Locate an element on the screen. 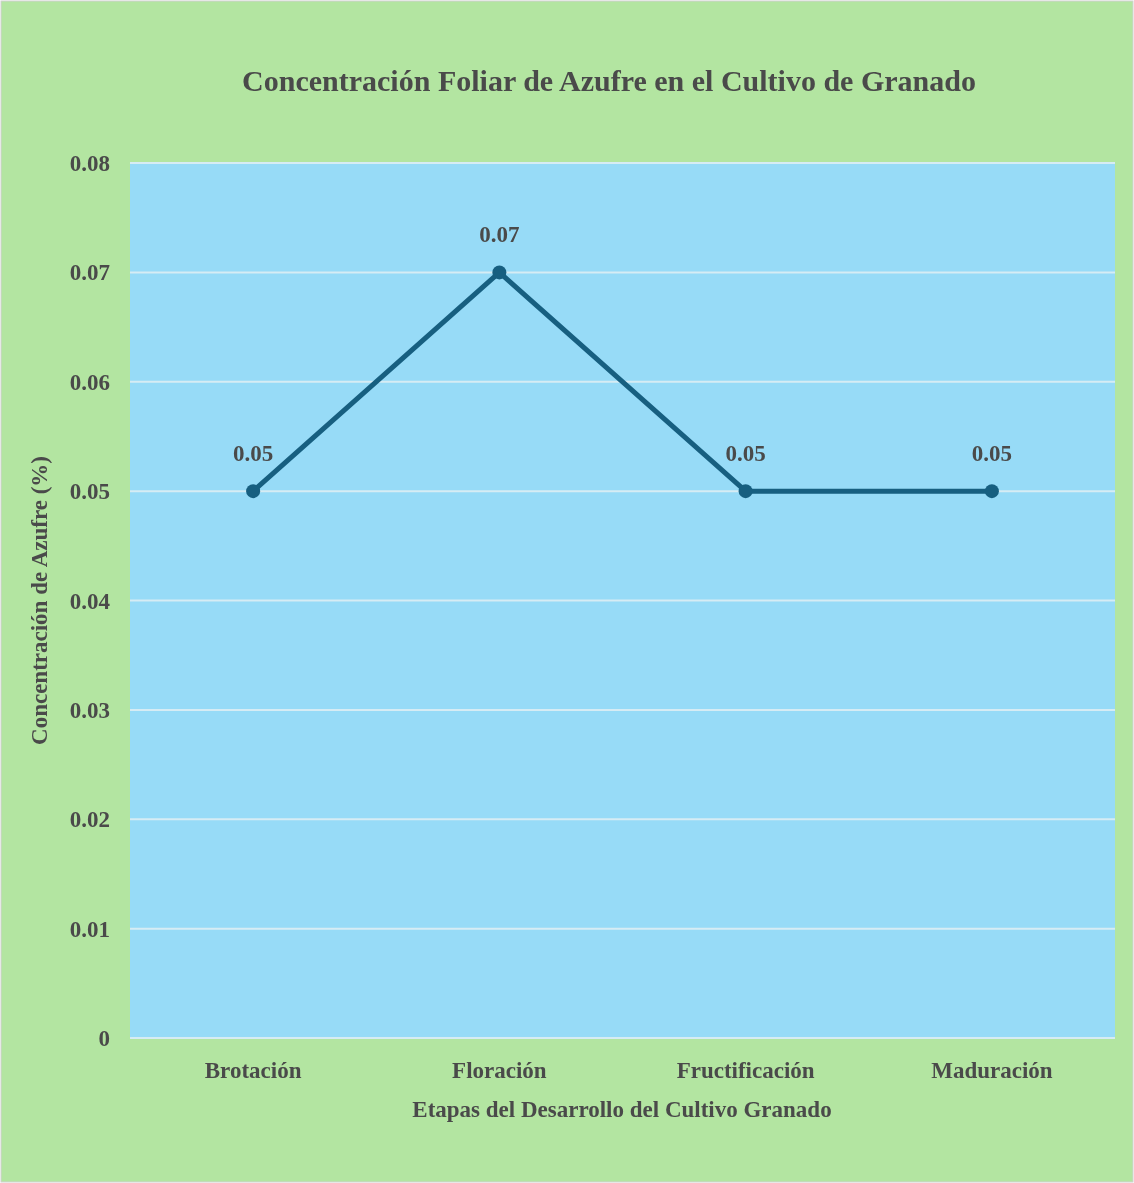 This screenshot has width=1134, height=1183. x-tick-label: Fructificación is located at coordinates (745, 1070).